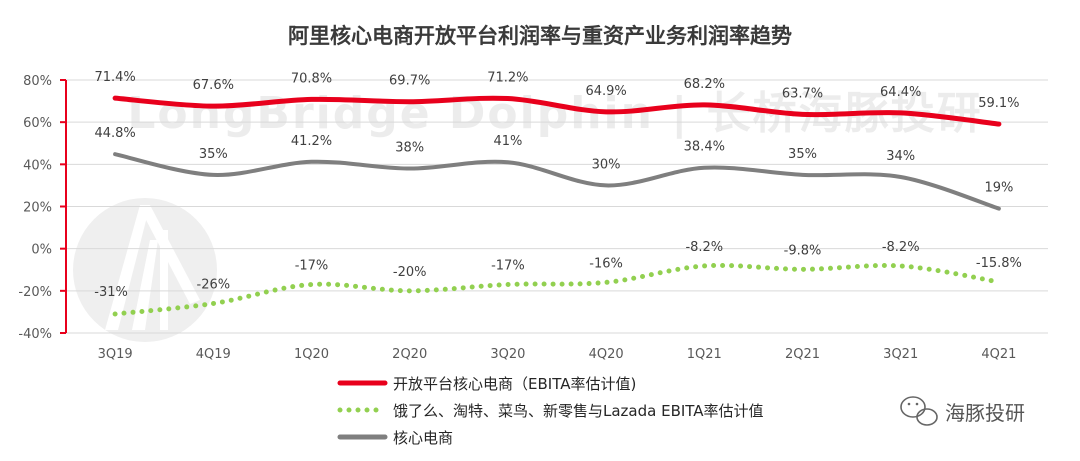  What do you see at coordinates (802, 354) in the screenshot?
I see `x-tick-label: 2Q21` at bounding box center [802, 354].